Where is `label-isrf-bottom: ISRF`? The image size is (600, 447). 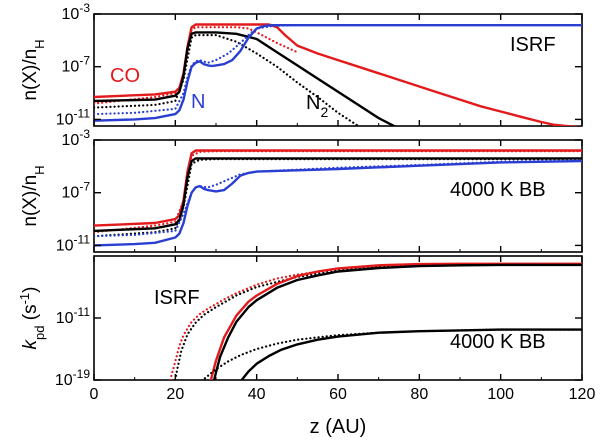
label-isrf-bottom: ISRF is located at coordinates (177, 298).